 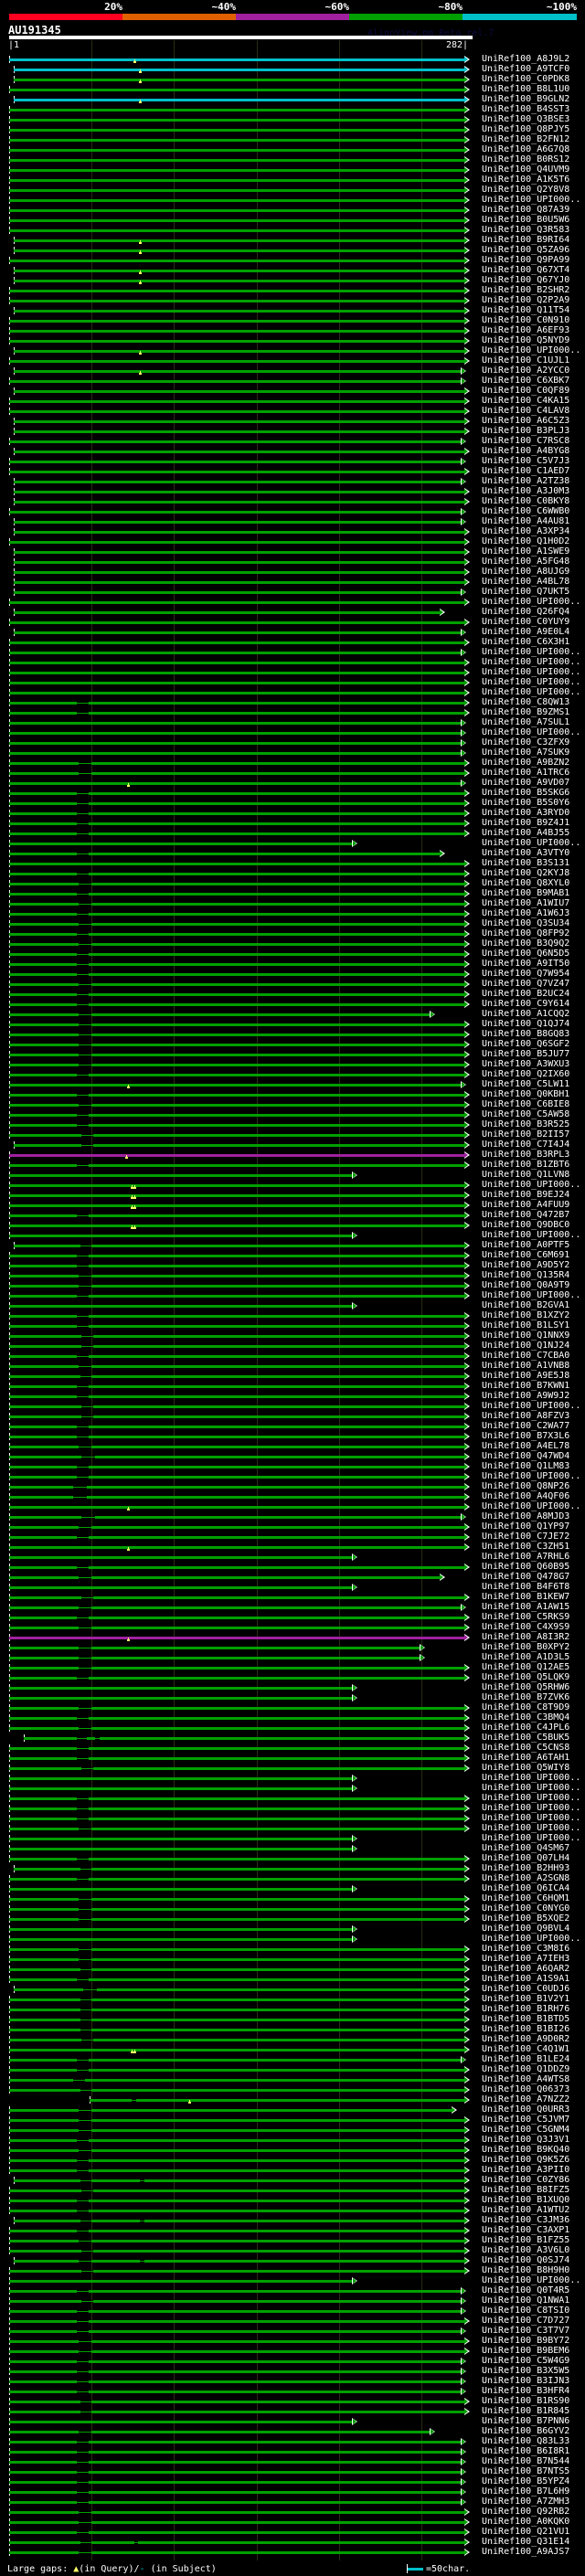 I want to click on alignment-row: UniRef100_C4KA15, so click(x=293, y=401).